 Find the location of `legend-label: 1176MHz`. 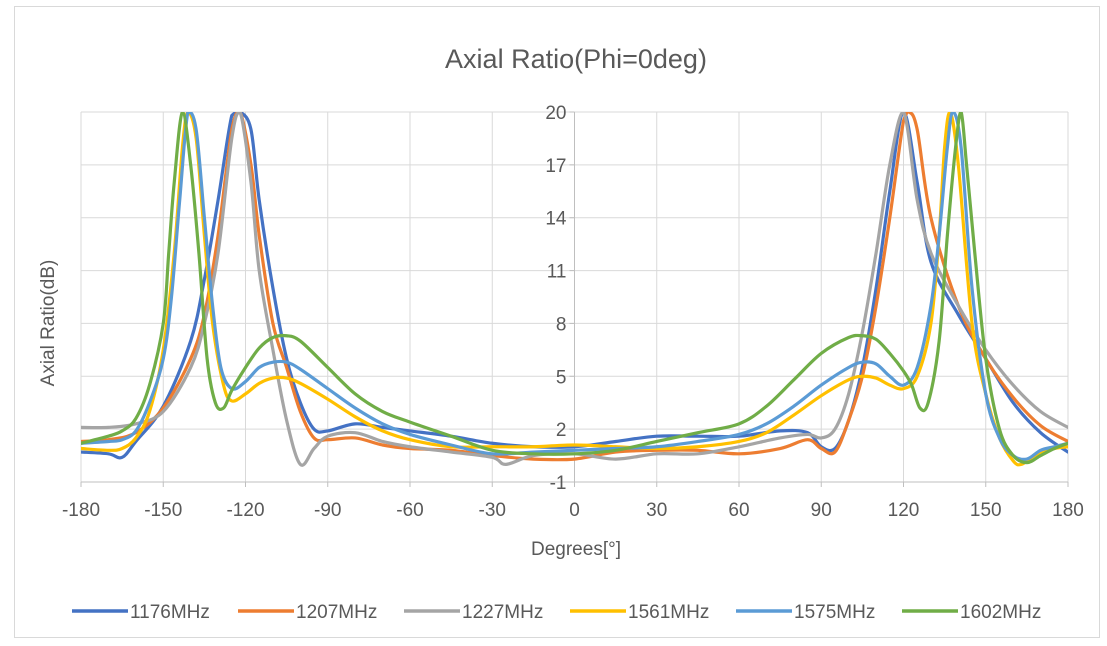

legend-label: 1176MHz is located at coordinates (170, 612).